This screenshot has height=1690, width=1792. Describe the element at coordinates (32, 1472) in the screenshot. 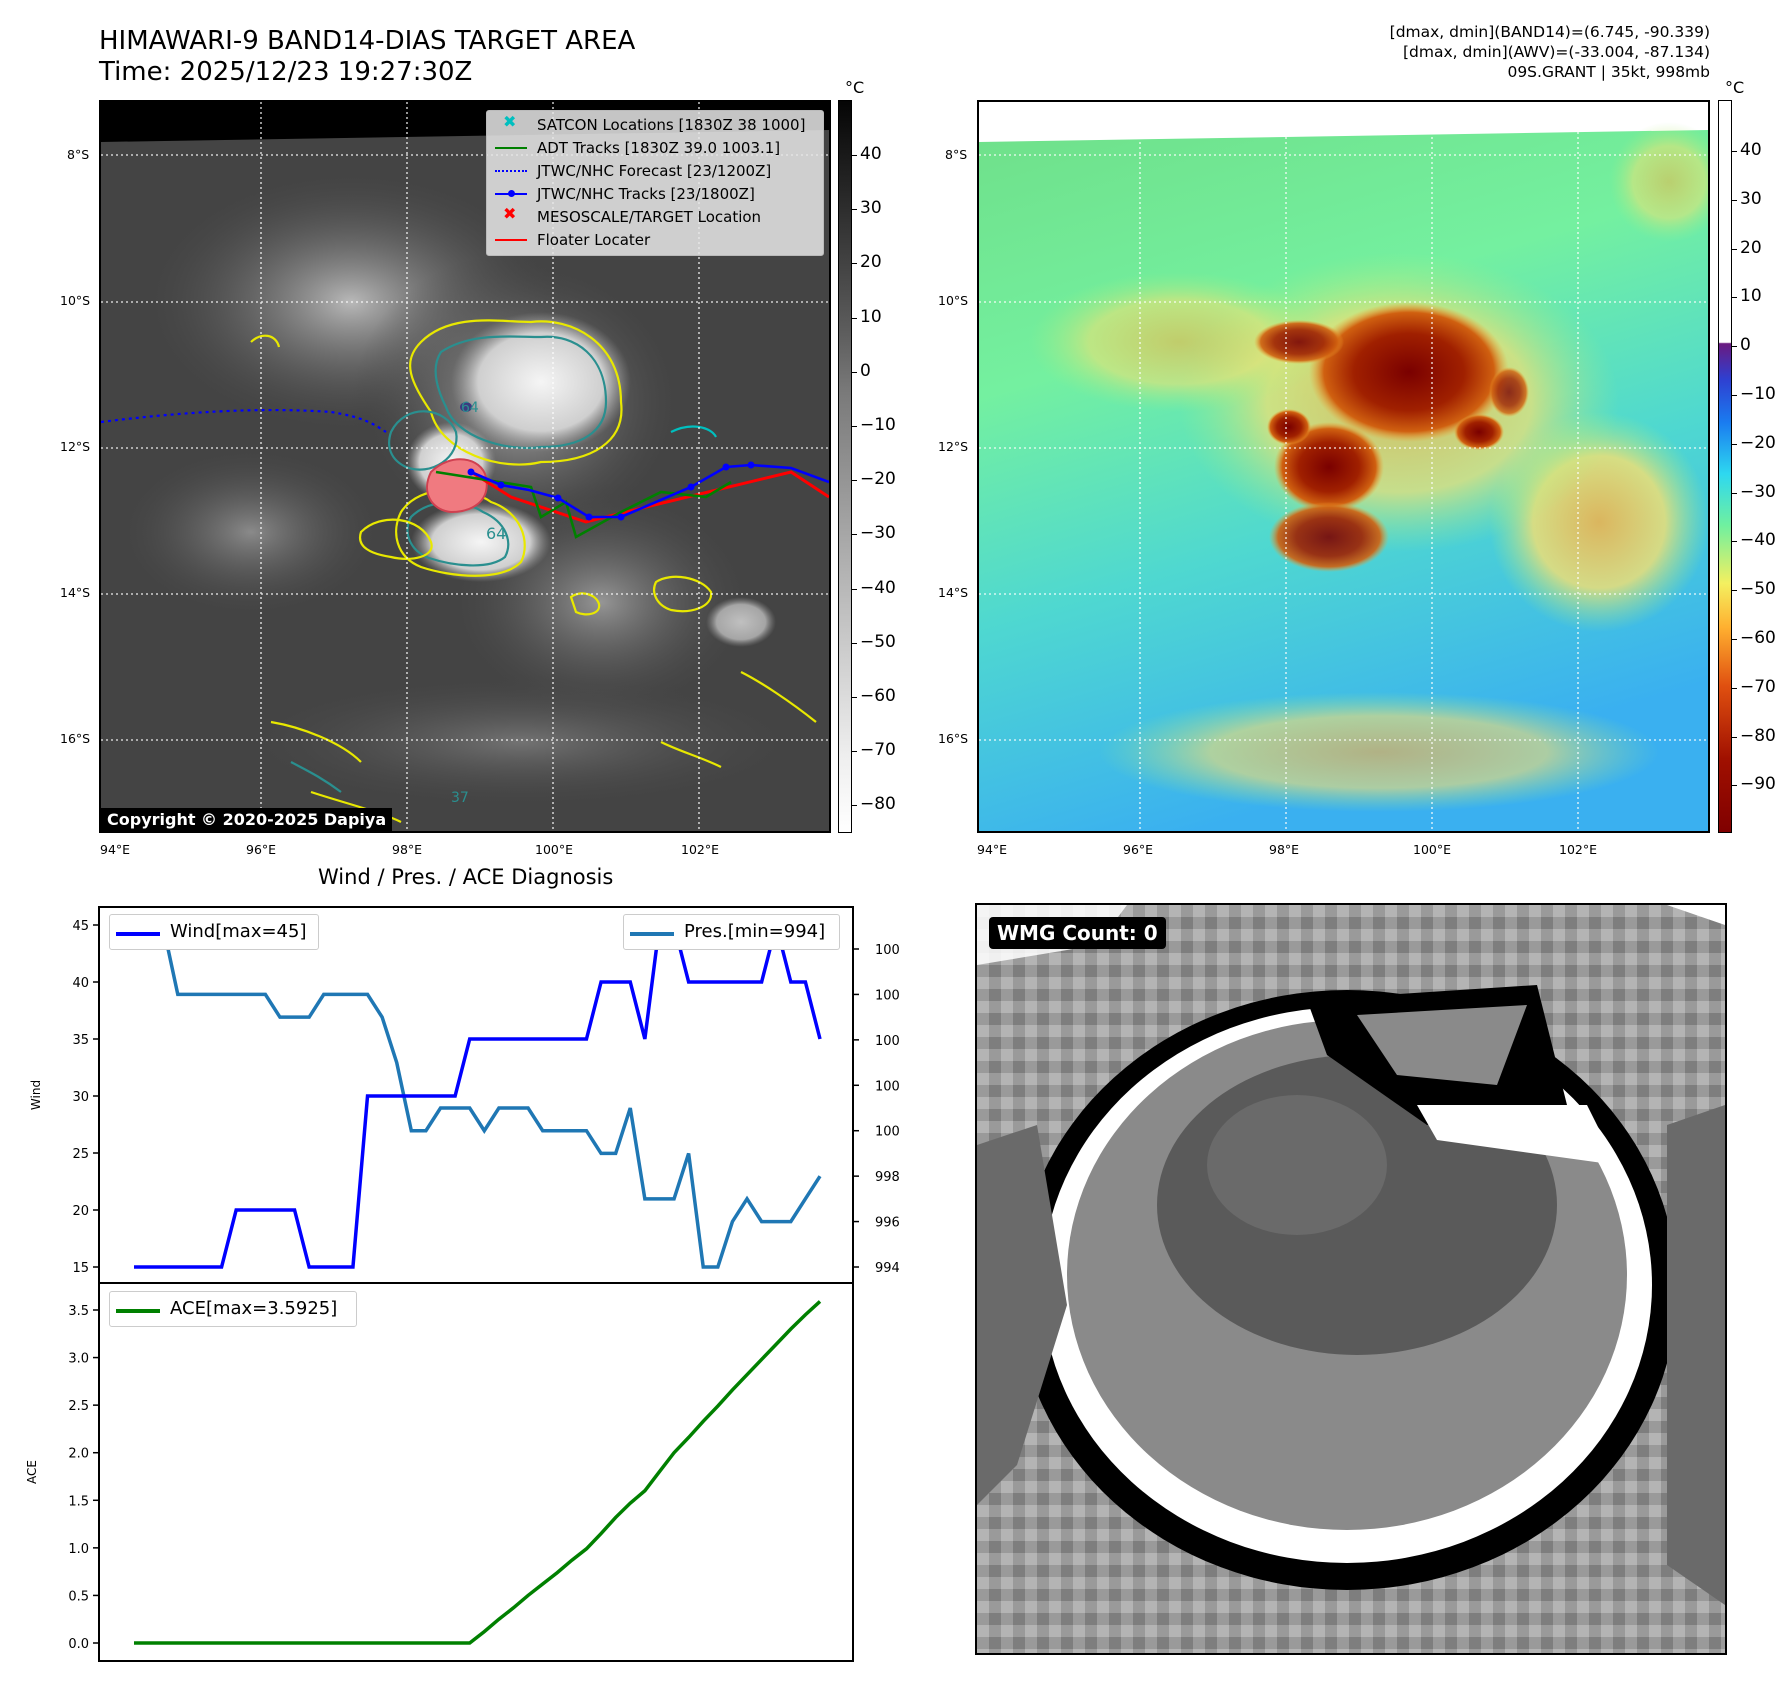

I see `ace-axis-label: ACE` at that location.